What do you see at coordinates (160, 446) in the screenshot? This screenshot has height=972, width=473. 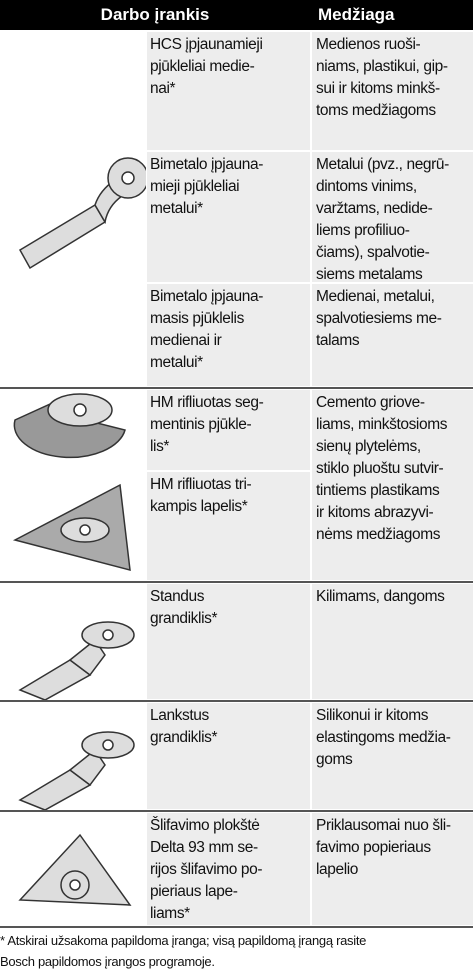 I see `tool-text: lis*` at bounding box center [160, 446].